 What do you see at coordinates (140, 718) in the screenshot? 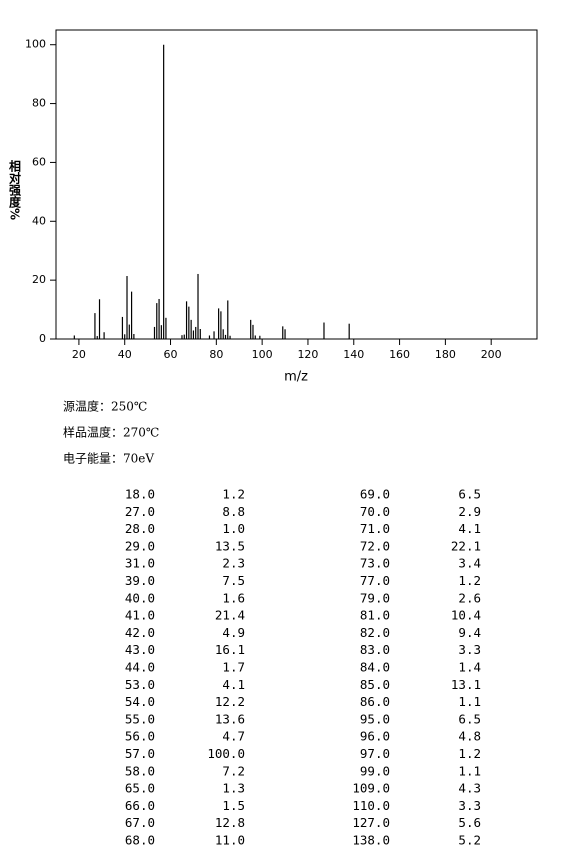
I see `table-cell: 55.0` at bounding box center [140, 718].